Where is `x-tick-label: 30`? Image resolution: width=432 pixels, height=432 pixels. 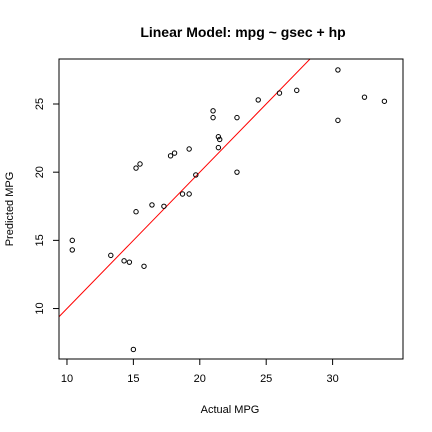 x-tick-label: 30 is located at coordinates (332, 379).